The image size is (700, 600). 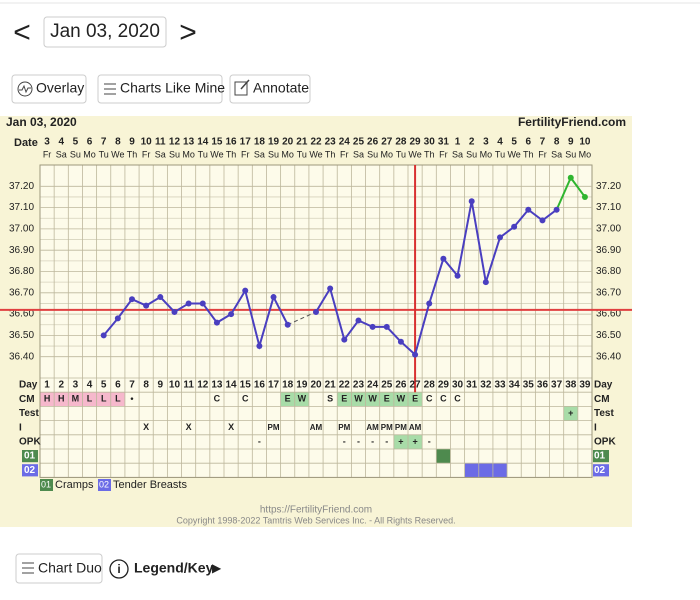 What do you see at coordinates (571, 142) in the screenshot?
I see `date-number: 9` at bounding box center [571, 142].